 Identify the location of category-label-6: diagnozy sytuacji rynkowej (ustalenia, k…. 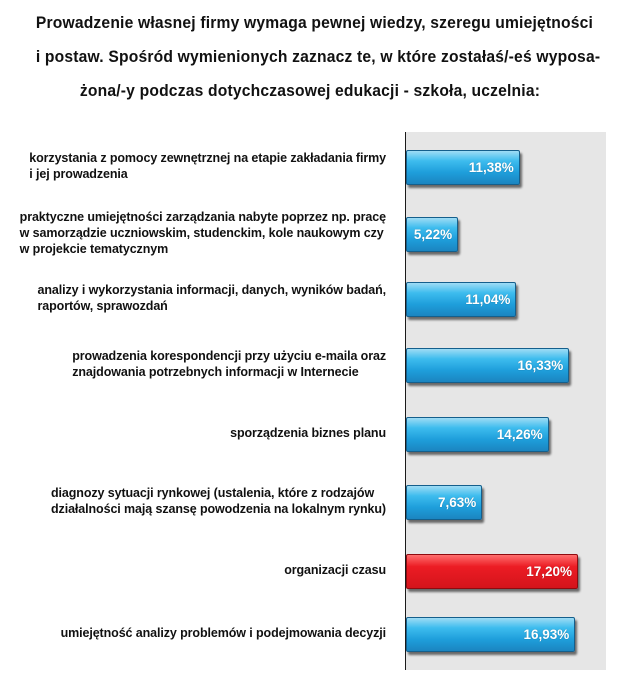
(218, 501).